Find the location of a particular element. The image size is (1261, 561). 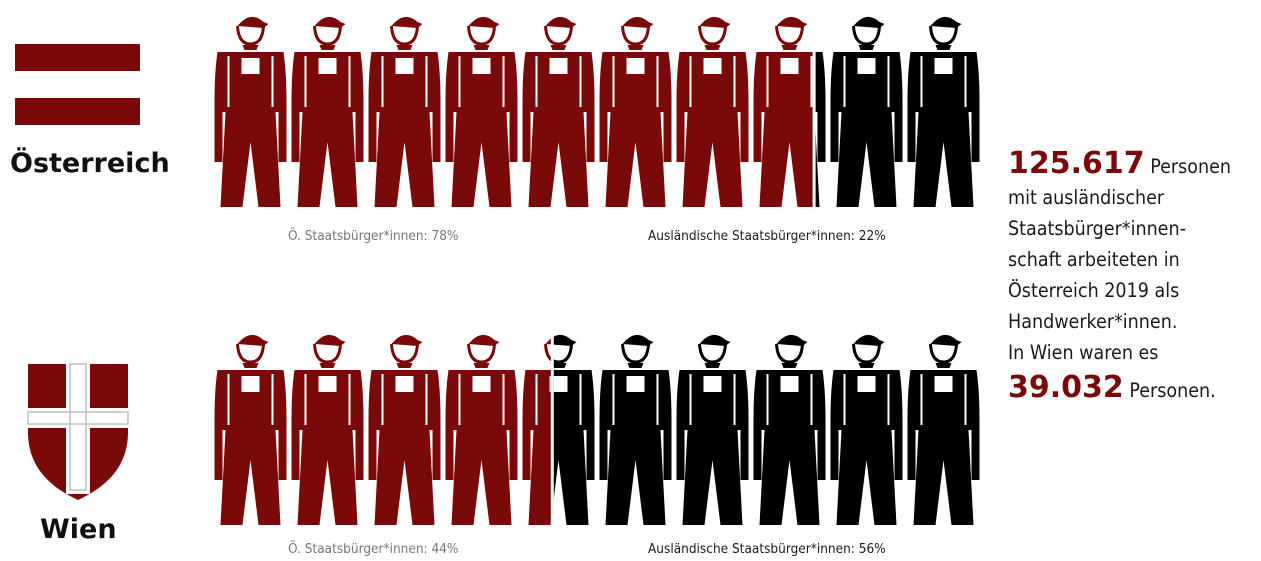

summary-line-5: Österreich 2019 als is located at coordinates (1094, 290).